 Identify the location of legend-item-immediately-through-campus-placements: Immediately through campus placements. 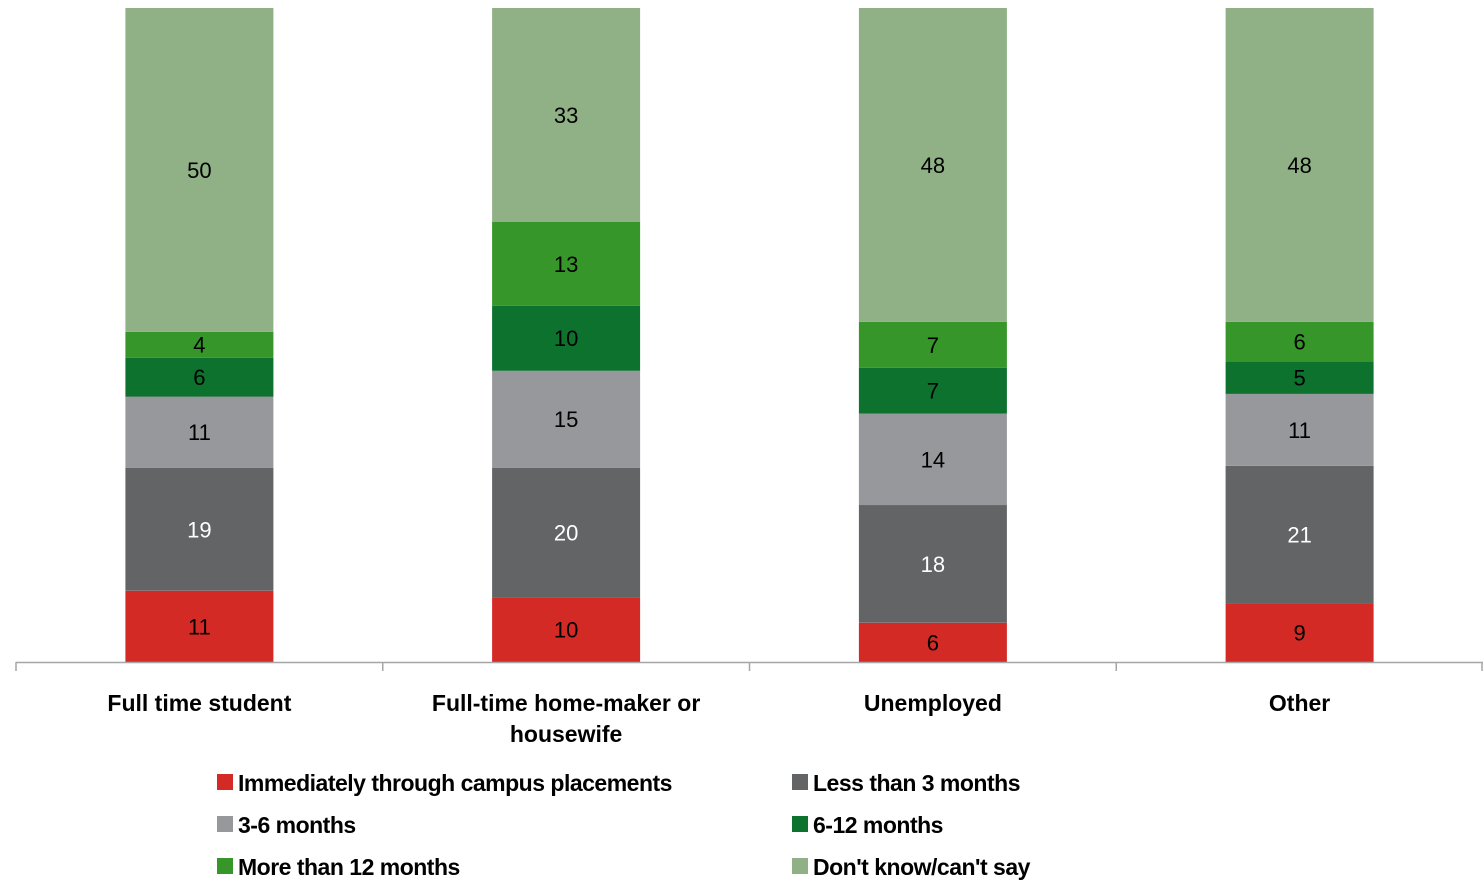
(444, 783).